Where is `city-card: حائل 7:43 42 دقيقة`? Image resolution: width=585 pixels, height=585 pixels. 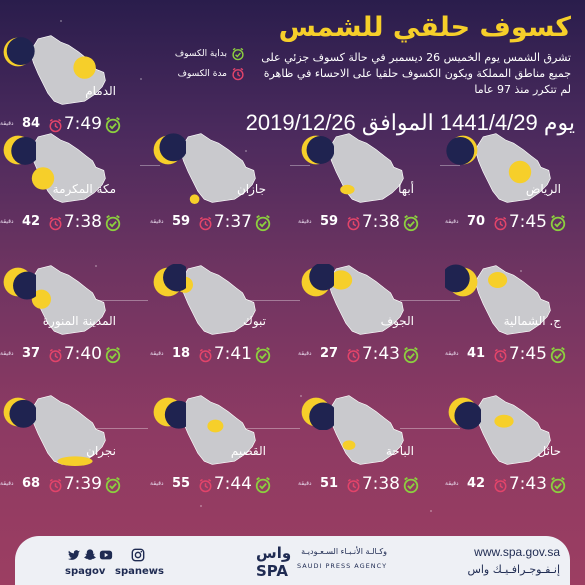 city-card: حائل 7:43 42 دقيقة is located at coordinates (510, 445).